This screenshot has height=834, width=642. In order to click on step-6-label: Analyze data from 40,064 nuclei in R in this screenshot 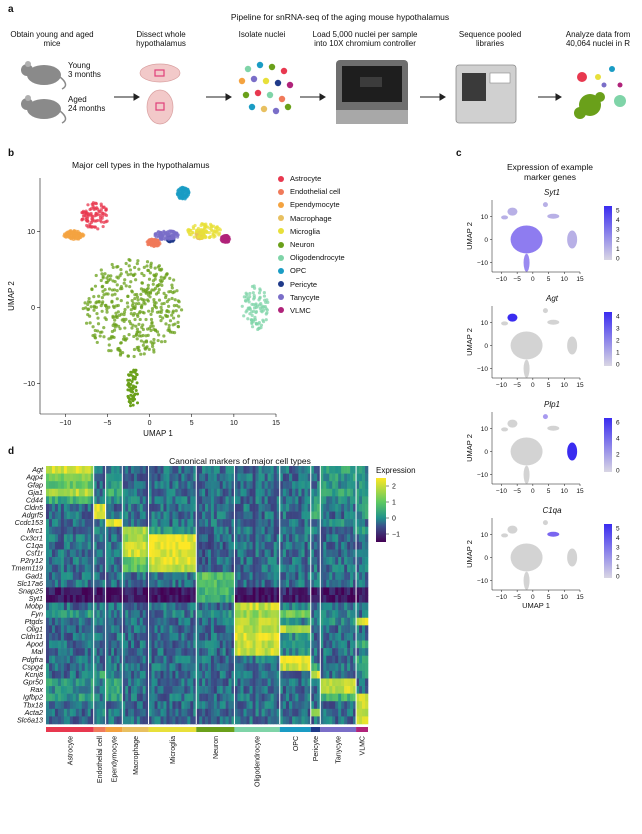, I will do `click(598, 39)`.